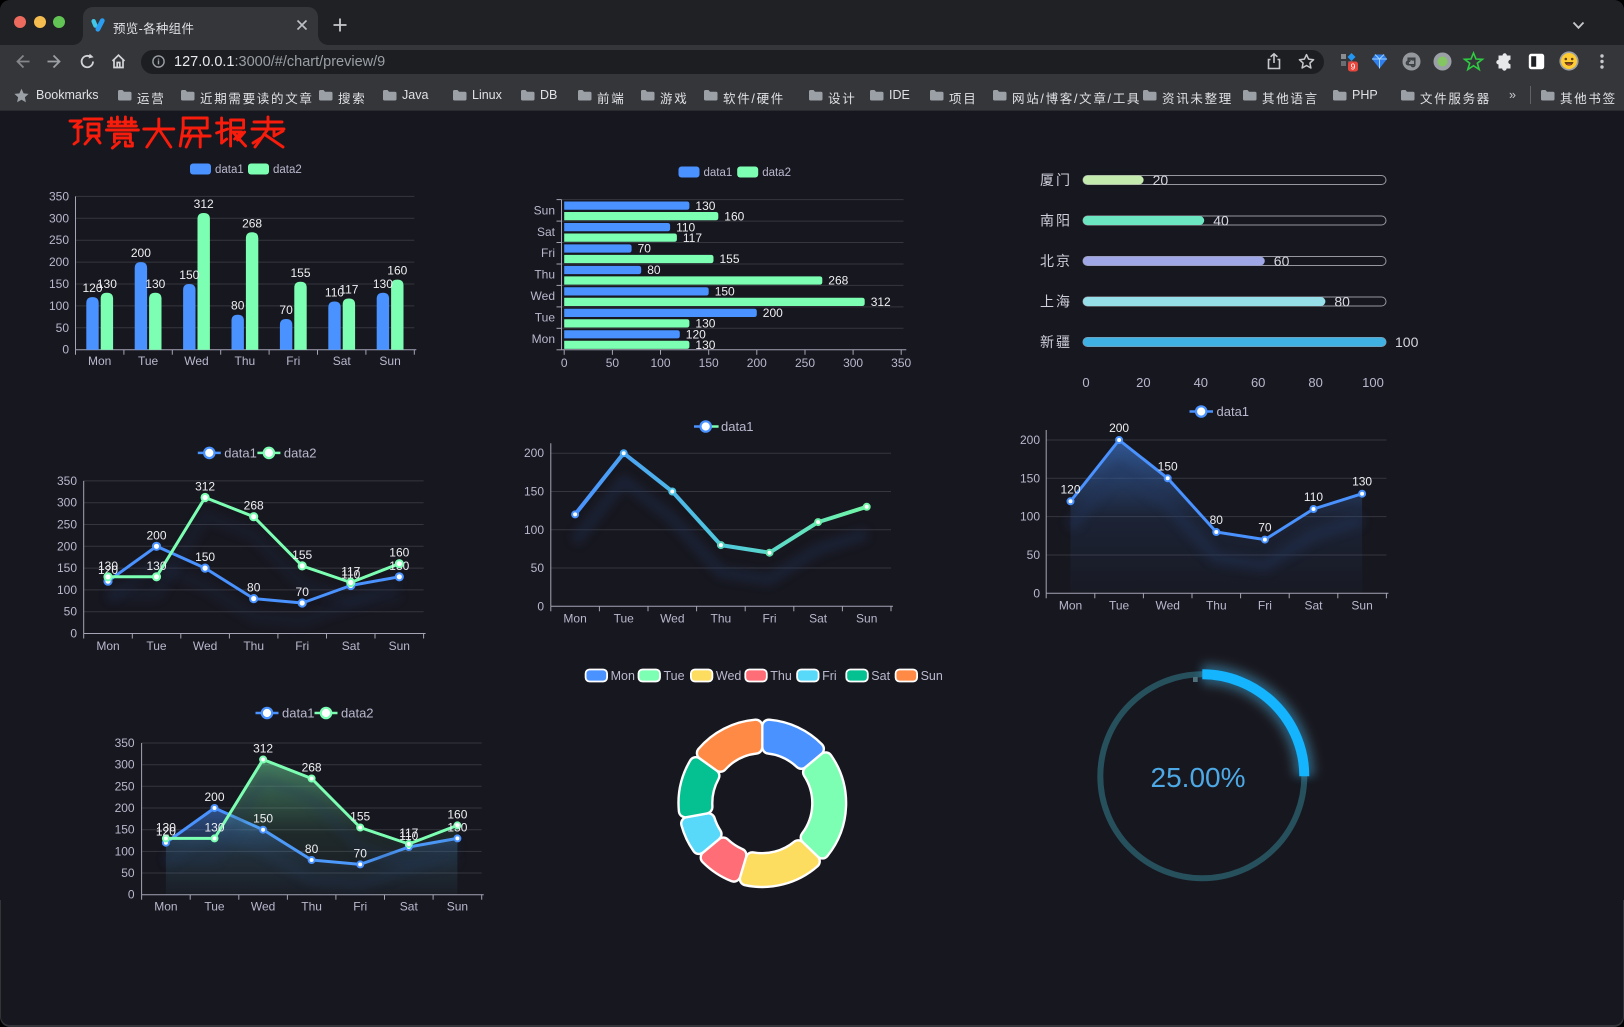 Image resolution: width=1624 pixels, height=1027 pixels. What do you see at coordinates (1353, 67) in the screenshot?
I see `svg-text: 9` at bounding box center [1353, 67].